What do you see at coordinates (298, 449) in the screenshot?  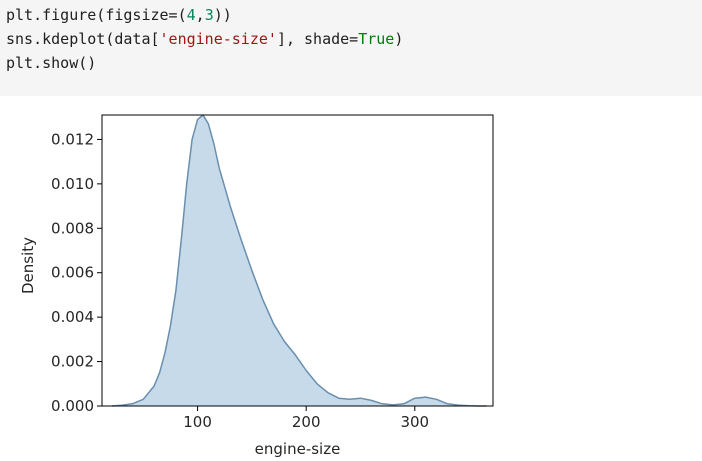 I see `x-axis-label: engine-size` at bounding box center [298, 449].